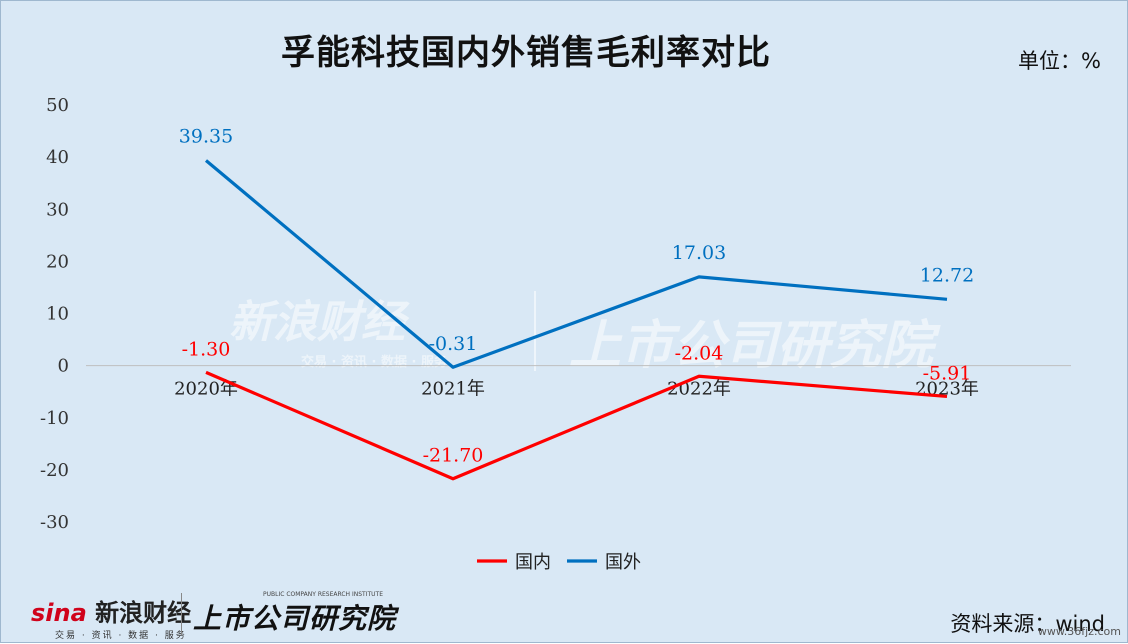 The width and height of the screenshot is (1128, 644). Describe the element at coordinates (295, 618) in the screenshot. I see `institute-logo-text: 上市公司研究院` at that location.